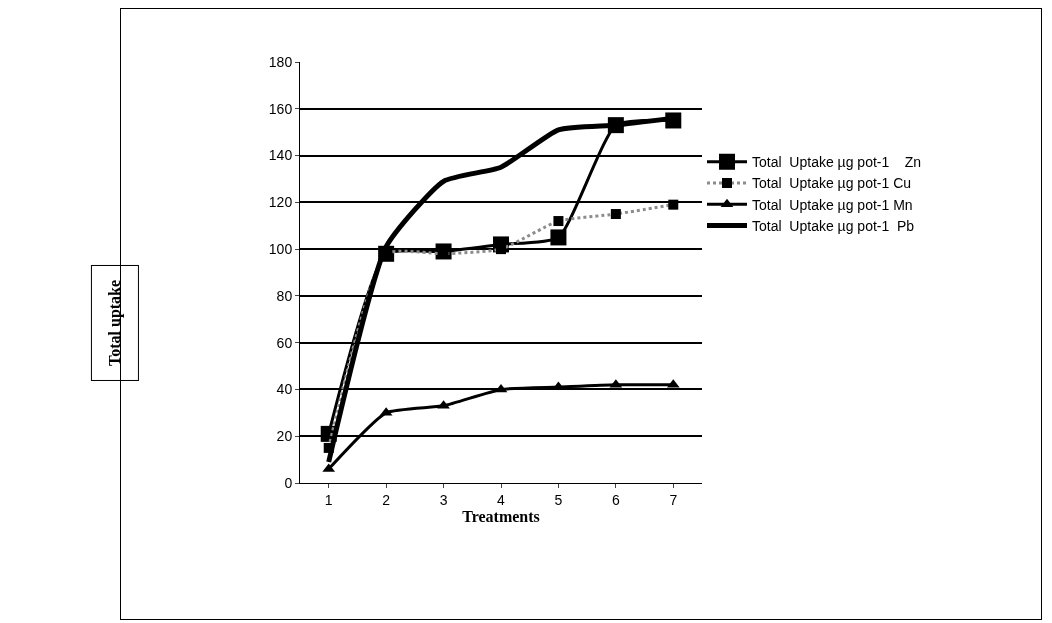 This screenshot has height=623, width=1052. I want to click on x-tick-label: 2, so click(386, 499).